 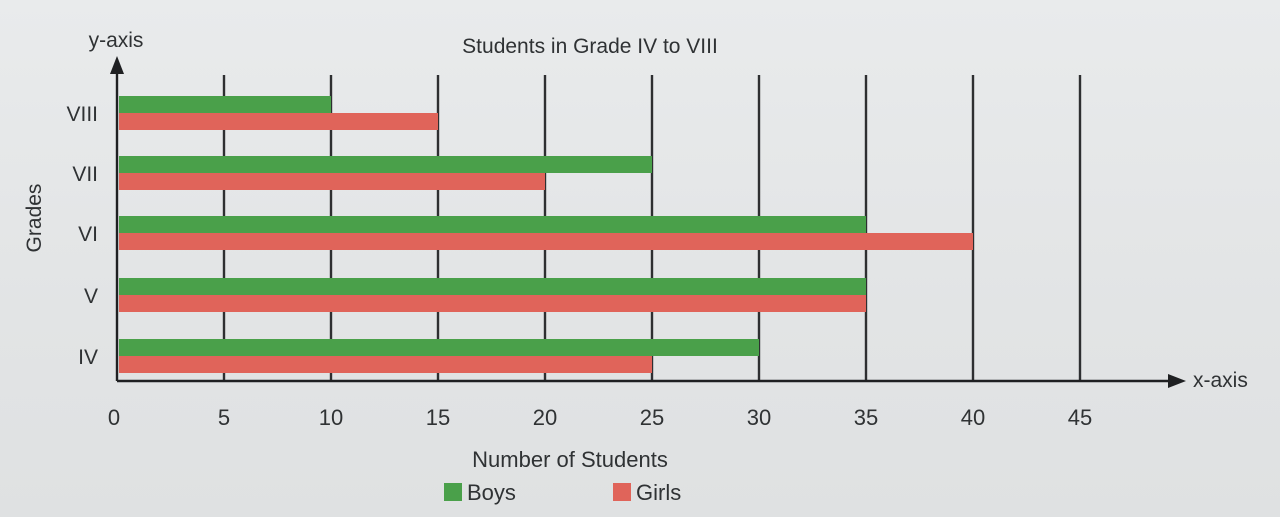 I want to click on bar-girls-v, so click(x=492, y=303).